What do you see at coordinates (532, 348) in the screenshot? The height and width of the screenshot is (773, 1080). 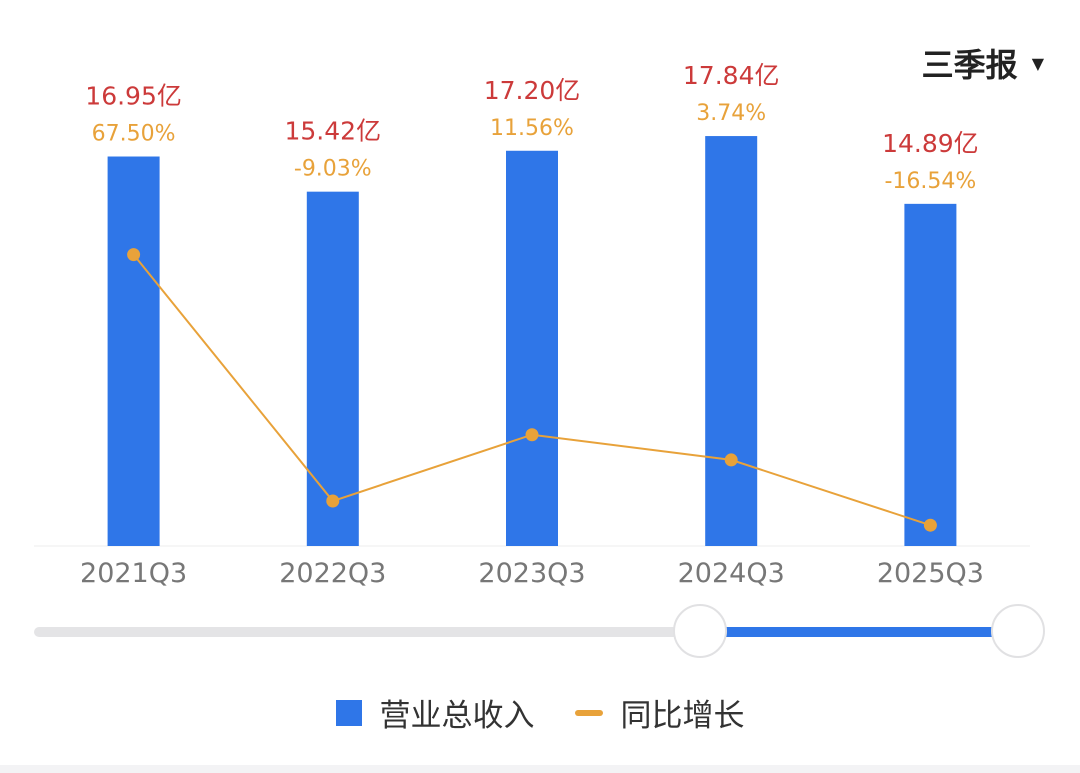 I see `bar-2023Q3` at bounding box center [532, 348].